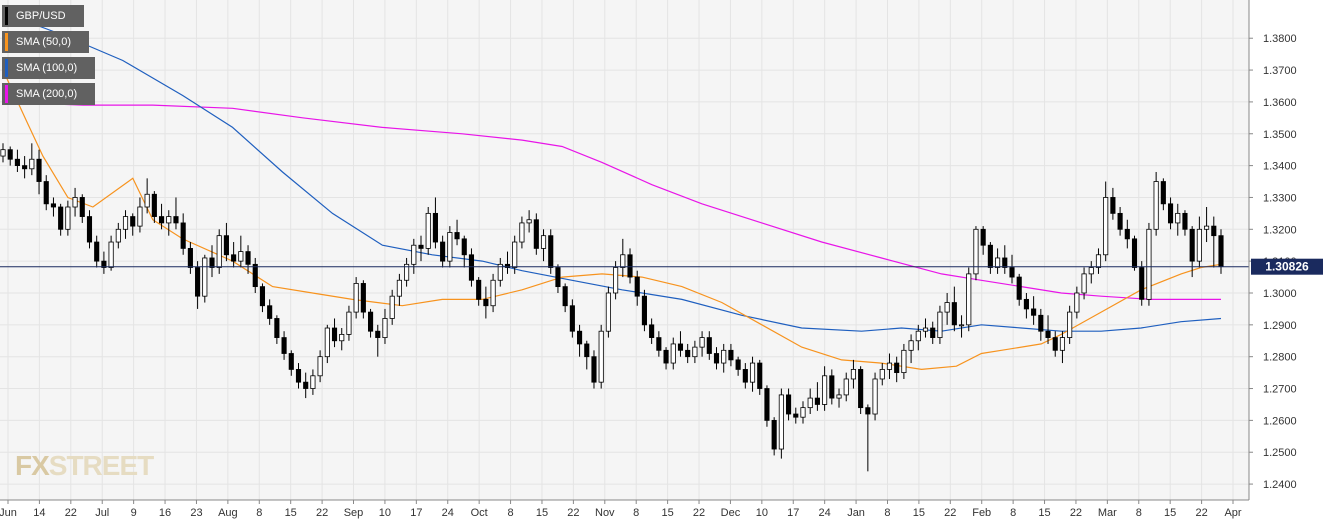 Image resolution: width=1326 pixels, height=530 pixels. What do you see at coordinates (102, 513) in the screenshot?
I see `x-tick-label: Jul` at bounding box center [102, 513].